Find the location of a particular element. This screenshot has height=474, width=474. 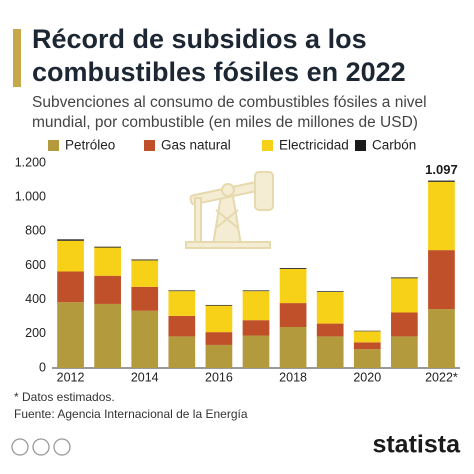

pump-icon is located at coordinates (229, 210).